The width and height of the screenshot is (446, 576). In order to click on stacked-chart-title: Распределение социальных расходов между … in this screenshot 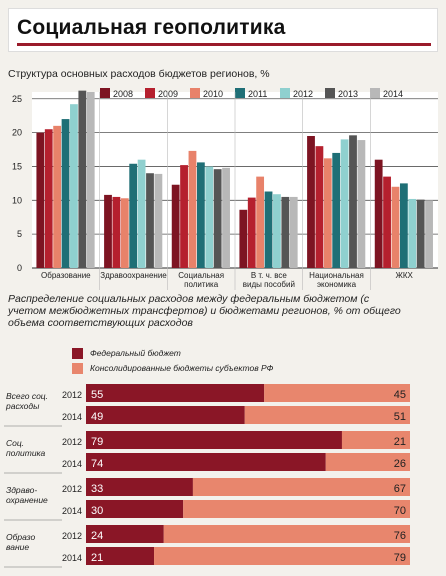, I will do `click(204, 311)`.